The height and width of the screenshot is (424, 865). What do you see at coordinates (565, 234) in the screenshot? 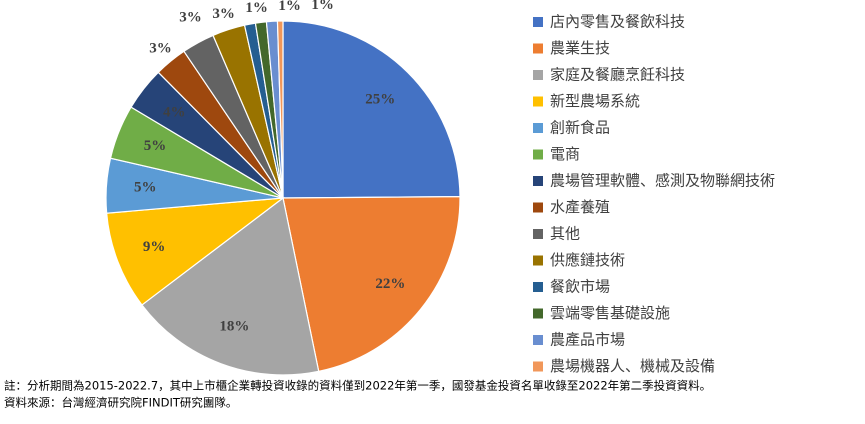
I see `legend-label: 其他` at bounding box center [565, 234].